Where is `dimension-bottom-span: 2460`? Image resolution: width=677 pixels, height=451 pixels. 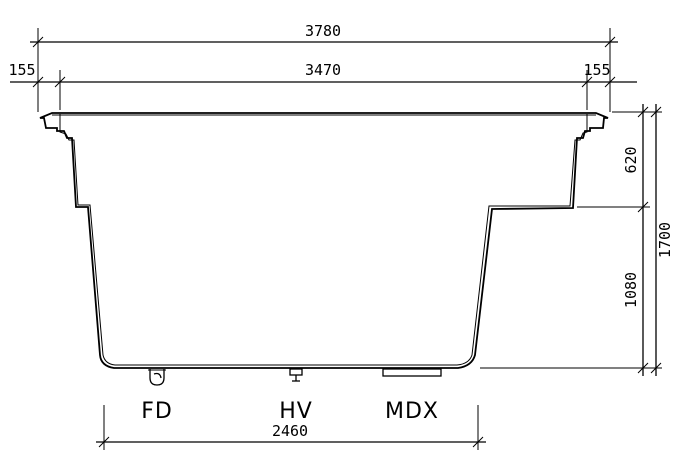
dimension-bottom-span: 2460 is located at coordinates (291, 427).